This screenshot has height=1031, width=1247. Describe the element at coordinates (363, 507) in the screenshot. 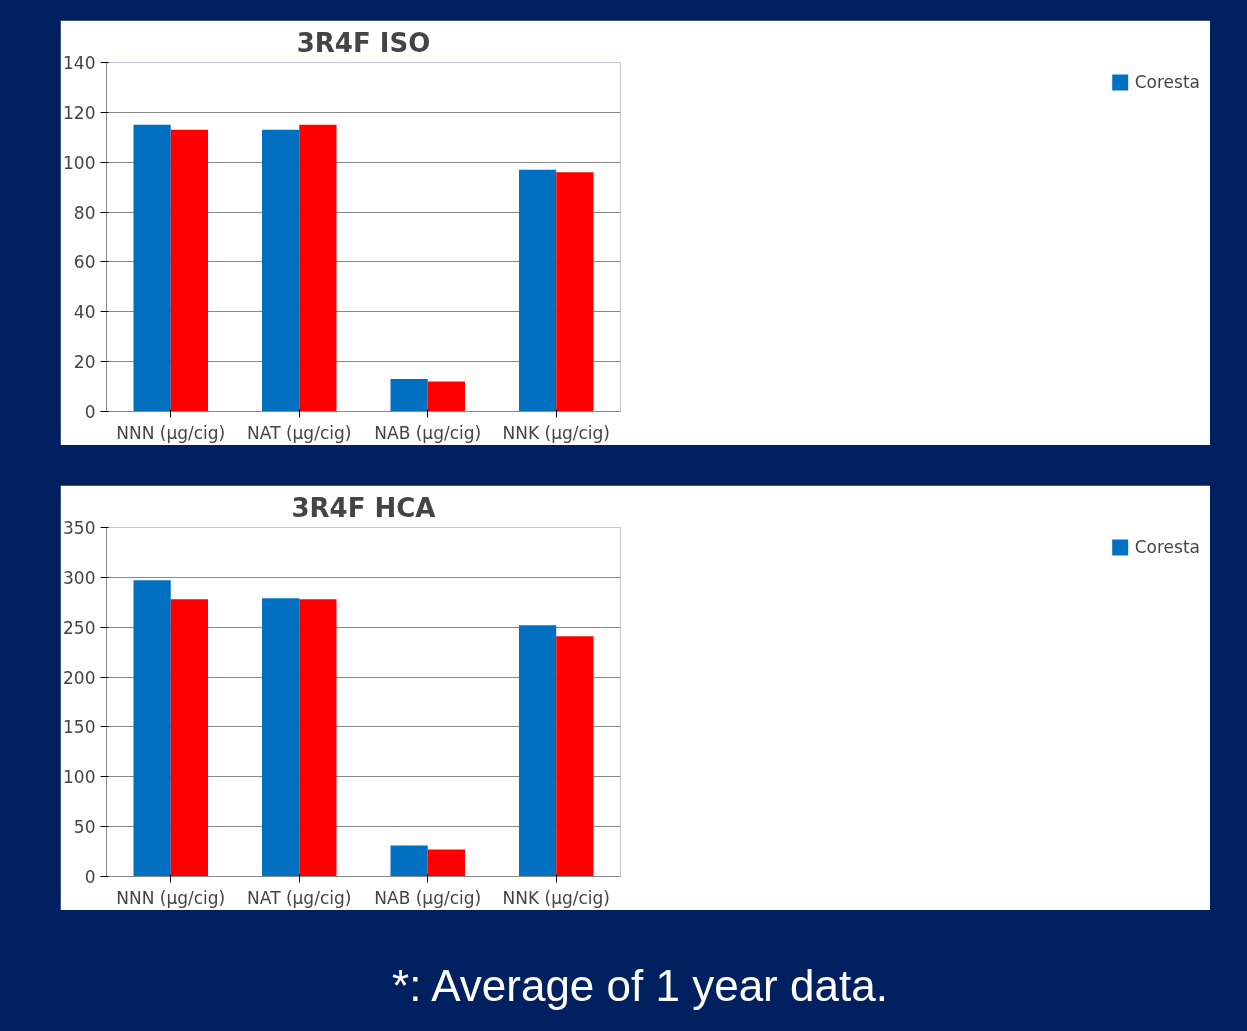

I see `chart-title: 3R4F HCA` at that location.